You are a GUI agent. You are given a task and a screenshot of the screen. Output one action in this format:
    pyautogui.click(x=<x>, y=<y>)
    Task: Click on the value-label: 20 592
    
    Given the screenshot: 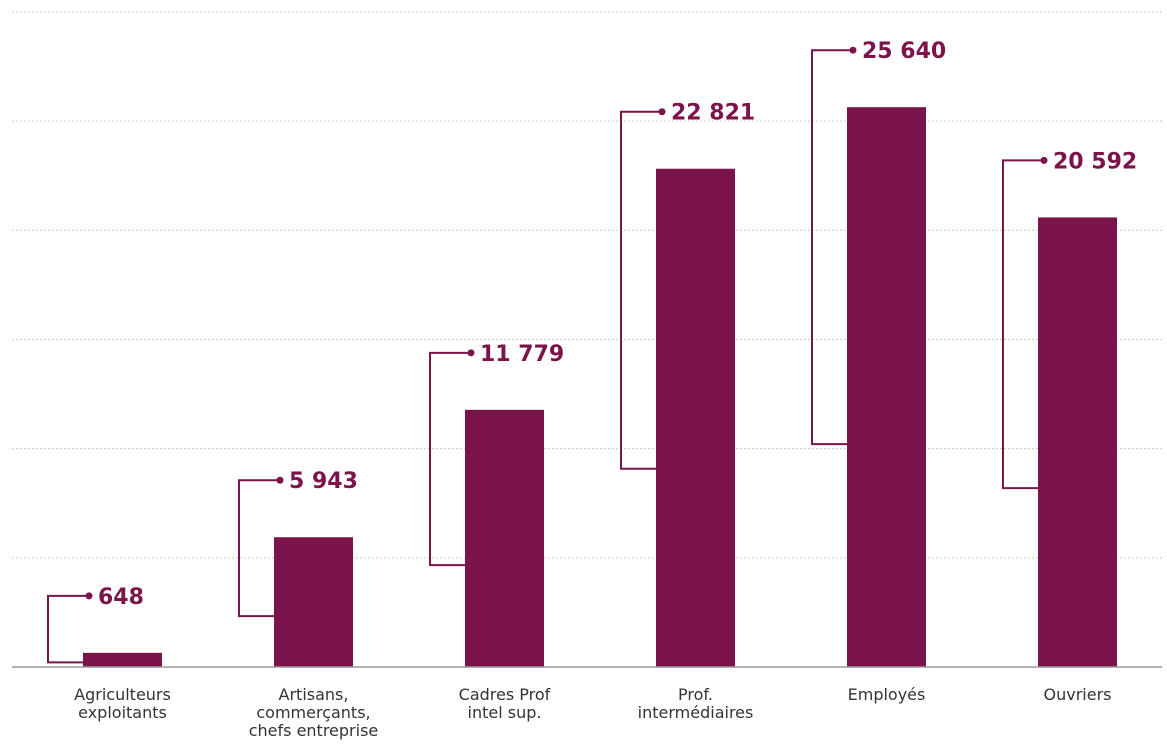 What is the action you would take?
    pyautogui.click(x=1095, y=161)
    